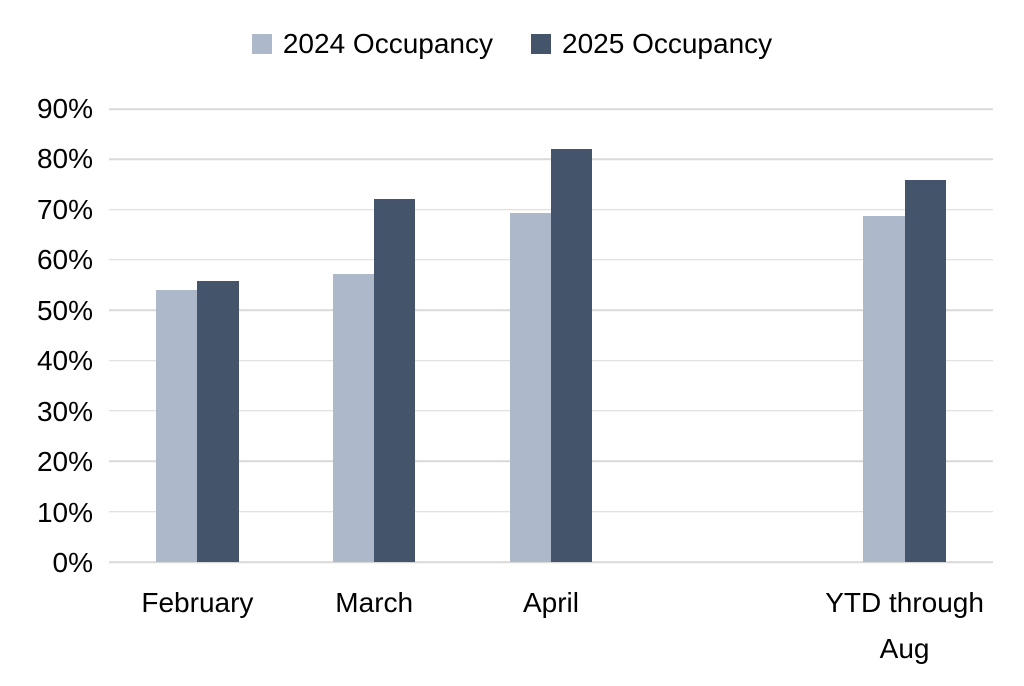 This screenshot has height=686, width=1024. Describe the element at coordinates (64, 361) in the screenshot. I see `y-tick-label-40: 40%` at that location.